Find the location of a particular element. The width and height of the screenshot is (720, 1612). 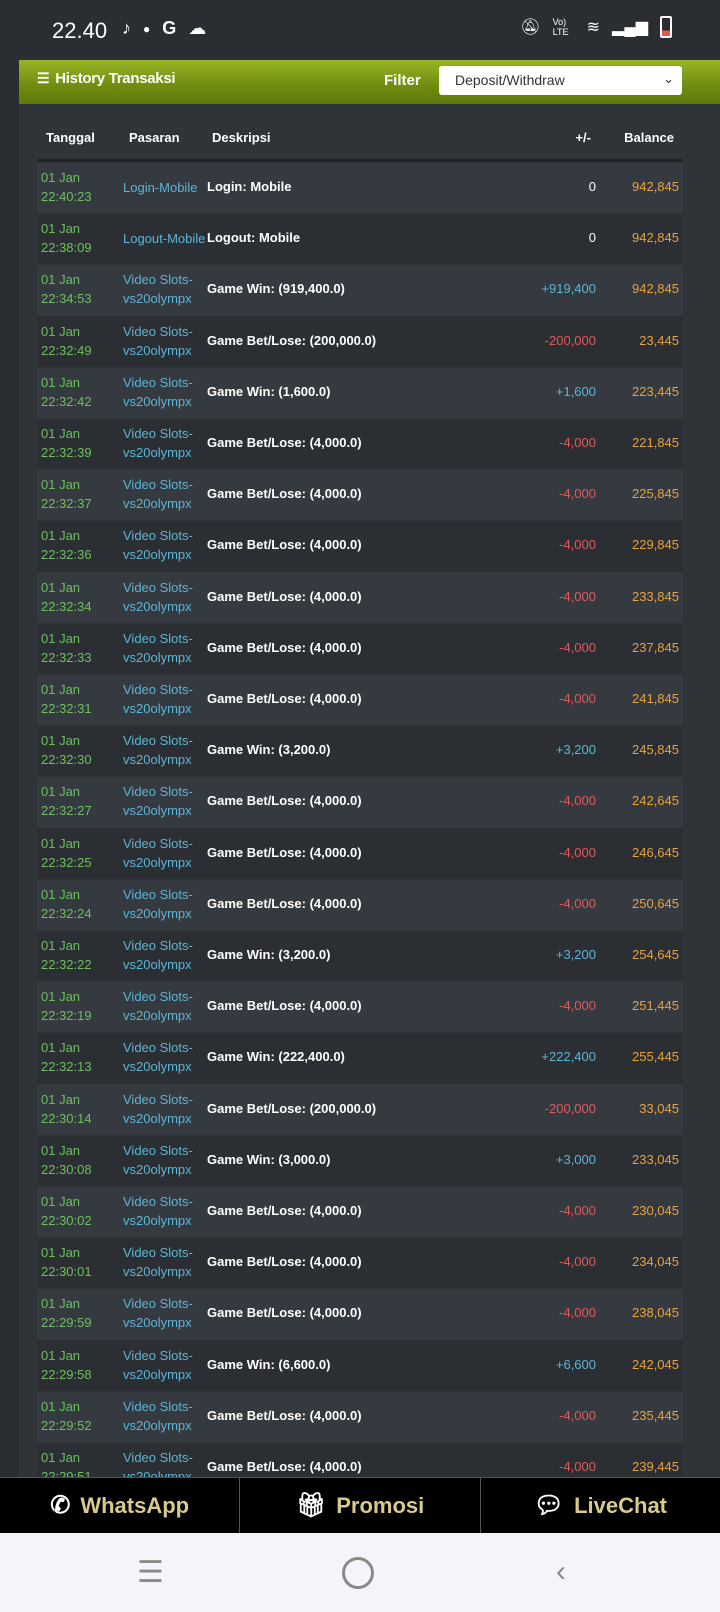

axis-icon: ● is located at coordinates (147, 28).